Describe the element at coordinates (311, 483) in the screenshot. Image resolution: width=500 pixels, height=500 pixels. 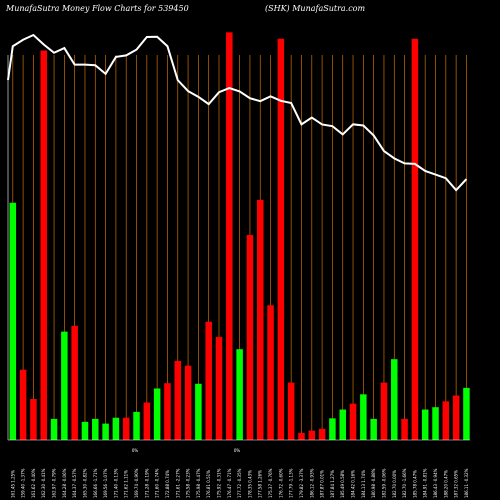
I see `x-tick-label: 186.12 -0.93%` at that location.